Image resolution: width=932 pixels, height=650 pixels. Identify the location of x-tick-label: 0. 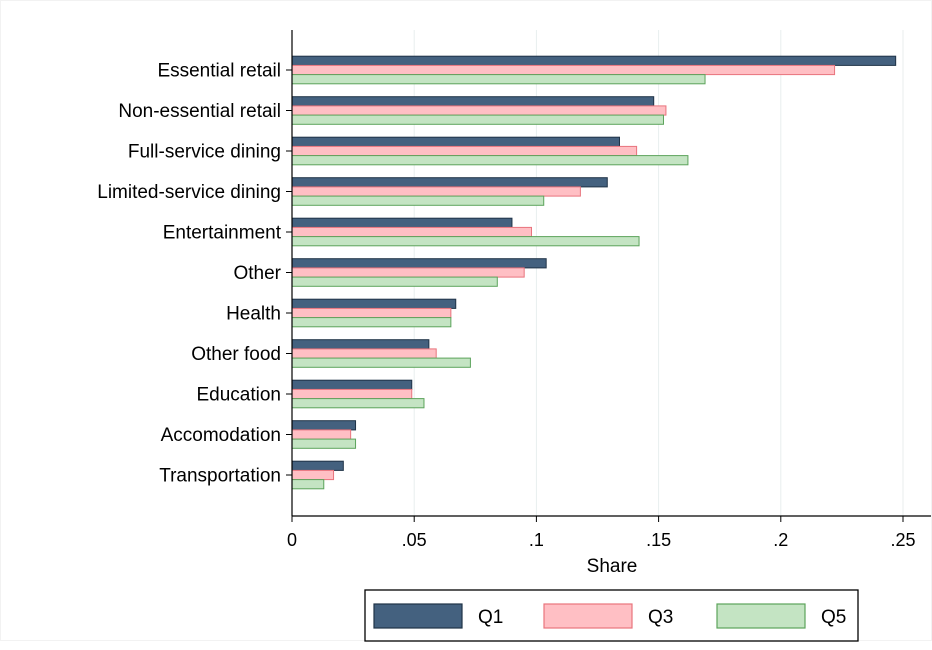
(292, 540).